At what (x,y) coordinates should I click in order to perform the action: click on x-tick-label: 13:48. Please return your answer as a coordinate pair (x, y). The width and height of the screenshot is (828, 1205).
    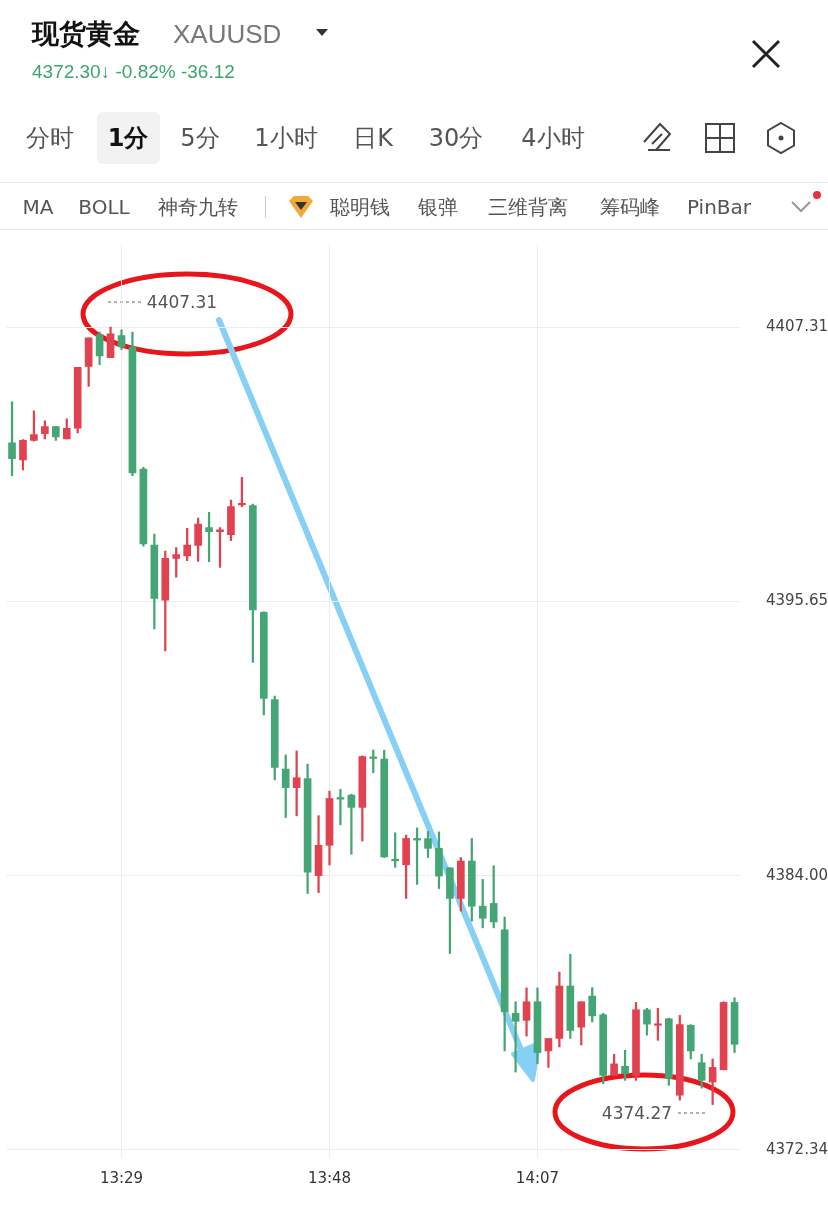
    Looking at the image, I should click on (329, 1177).